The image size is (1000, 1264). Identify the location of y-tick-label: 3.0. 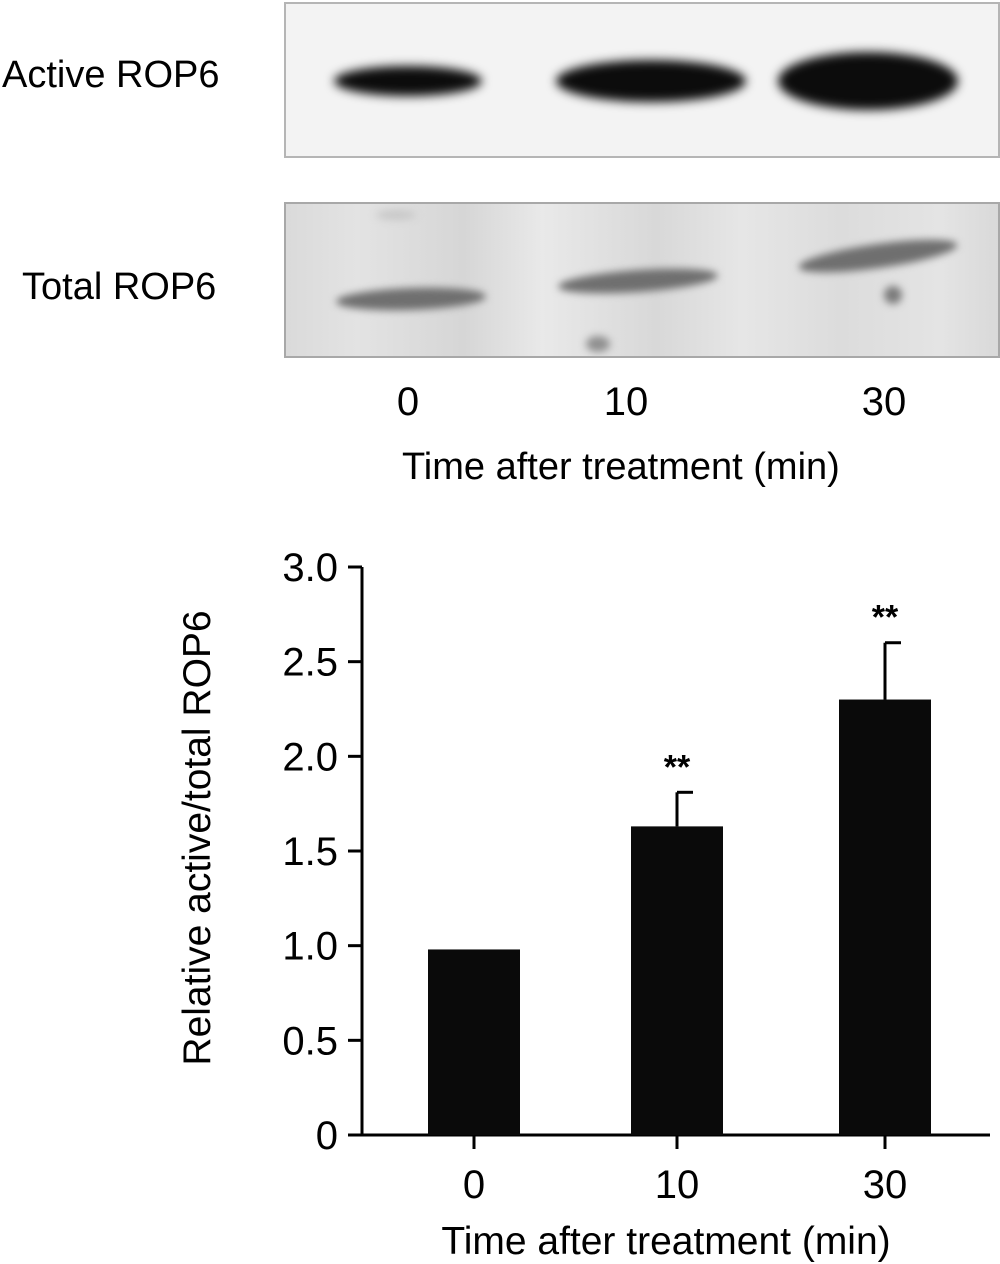
(310, 568).